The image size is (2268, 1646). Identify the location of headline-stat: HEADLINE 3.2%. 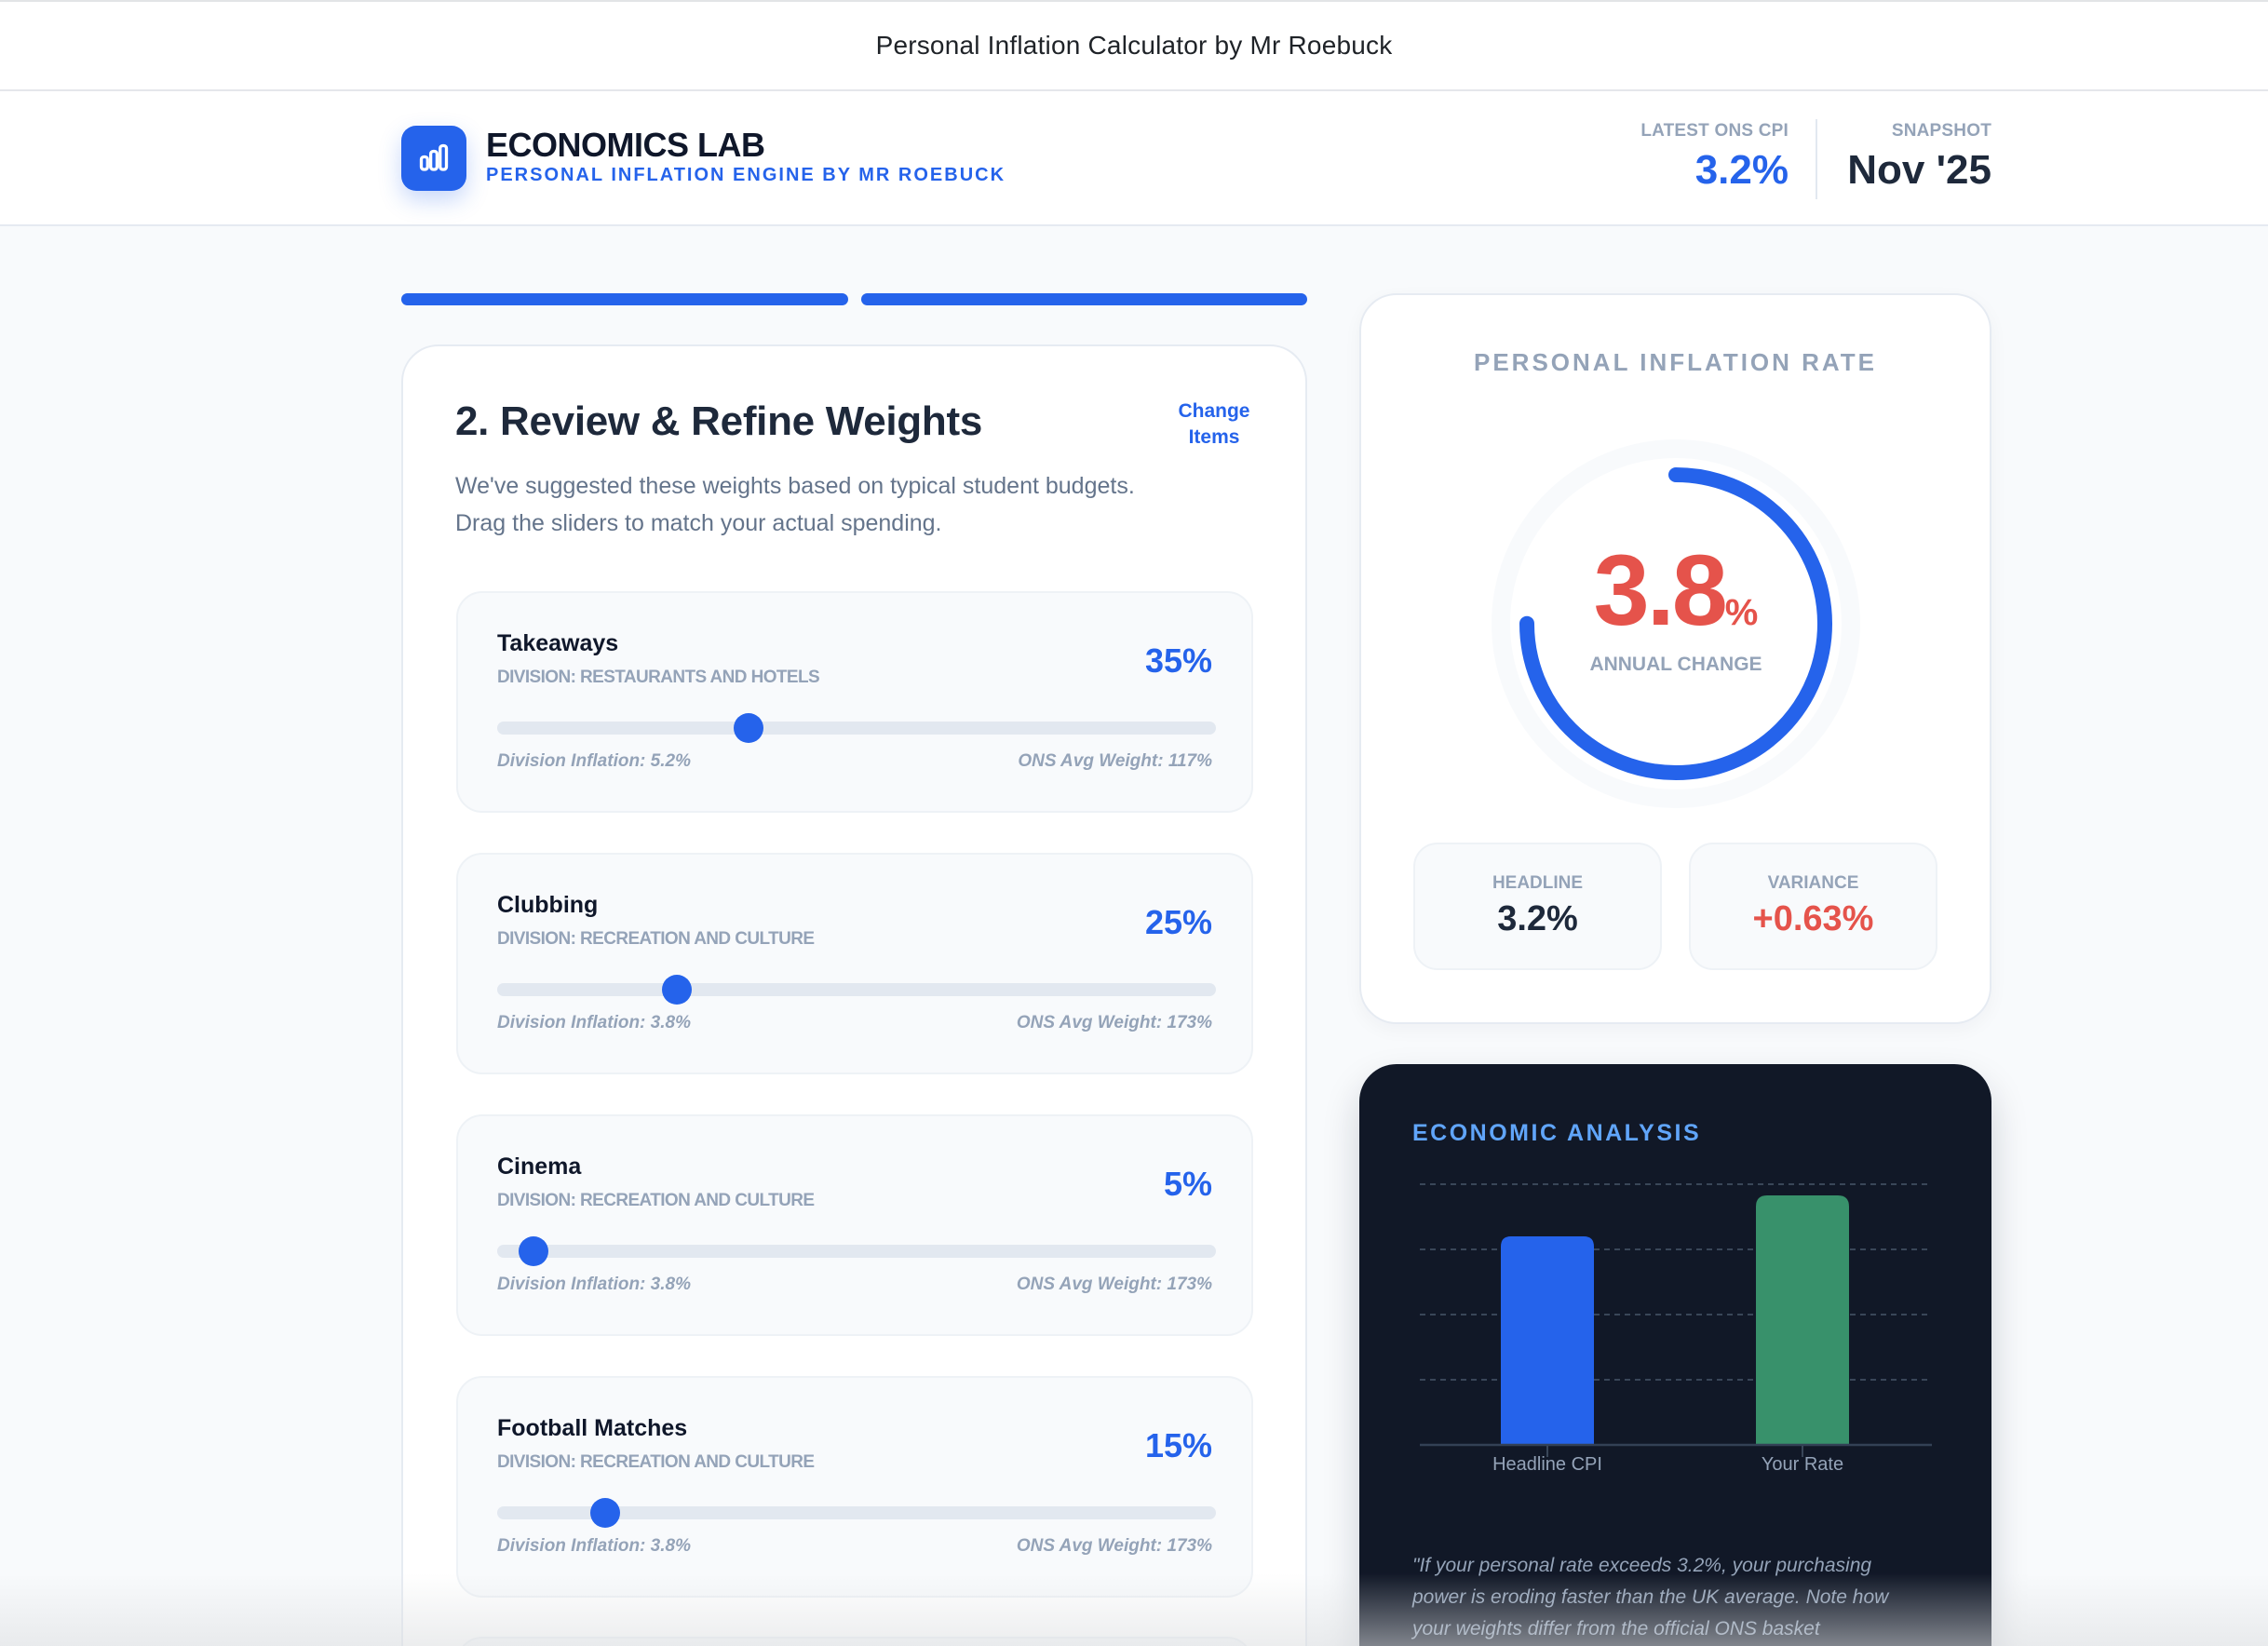
(1538, 906).